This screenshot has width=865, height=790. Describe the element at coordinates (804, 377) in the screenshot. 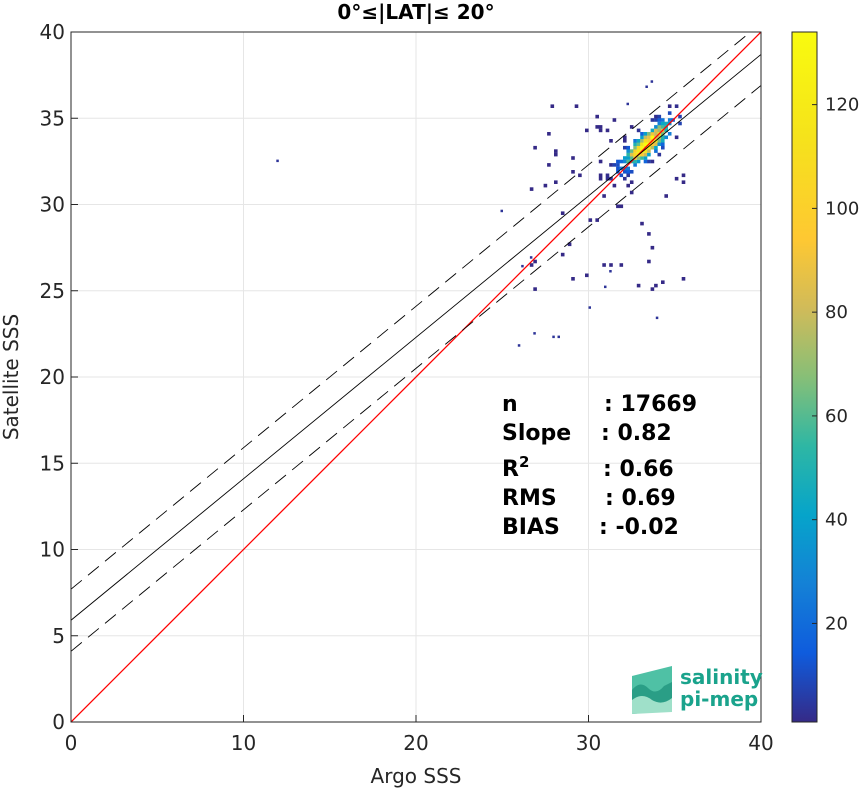

I see `colorbar` at that location.